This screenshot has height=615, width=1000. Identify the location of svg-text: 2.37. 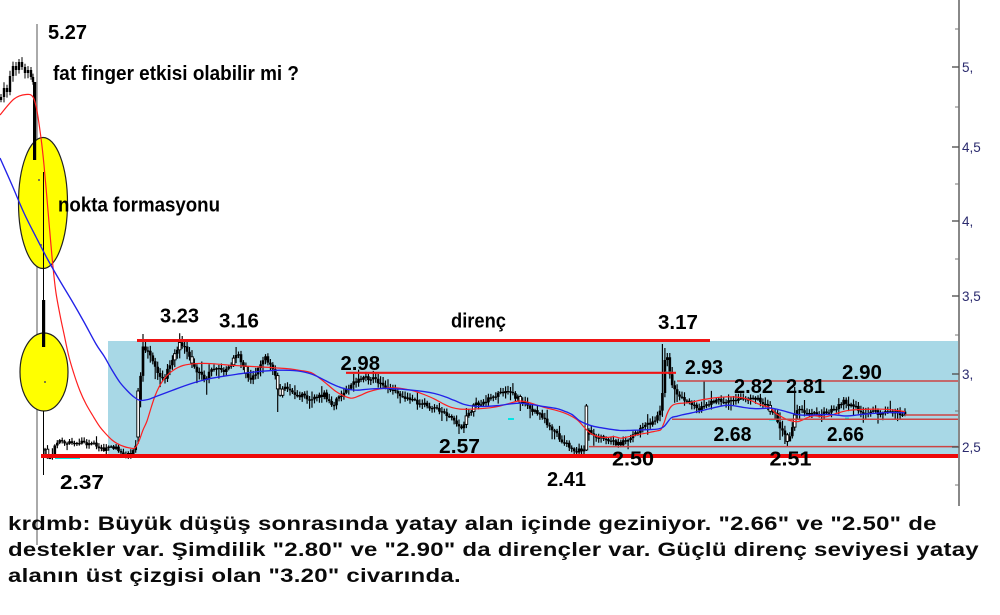
(82, 483).